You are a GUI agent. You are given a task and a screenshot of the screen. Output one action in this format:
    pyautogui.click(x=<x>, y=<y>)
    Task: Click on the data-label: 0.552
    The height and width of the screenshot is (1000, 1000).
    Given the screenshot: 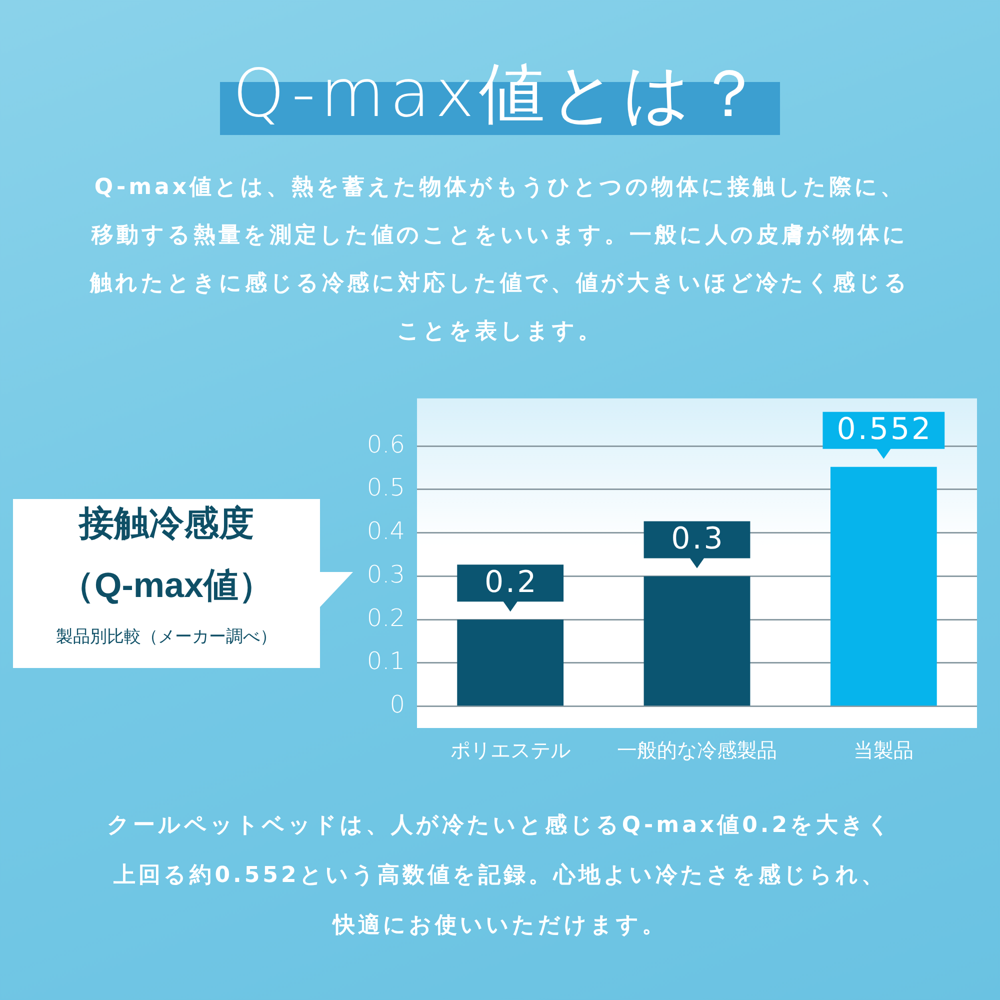 What is the action you would take?
    pyautogui.click(x=884, y=430)
    